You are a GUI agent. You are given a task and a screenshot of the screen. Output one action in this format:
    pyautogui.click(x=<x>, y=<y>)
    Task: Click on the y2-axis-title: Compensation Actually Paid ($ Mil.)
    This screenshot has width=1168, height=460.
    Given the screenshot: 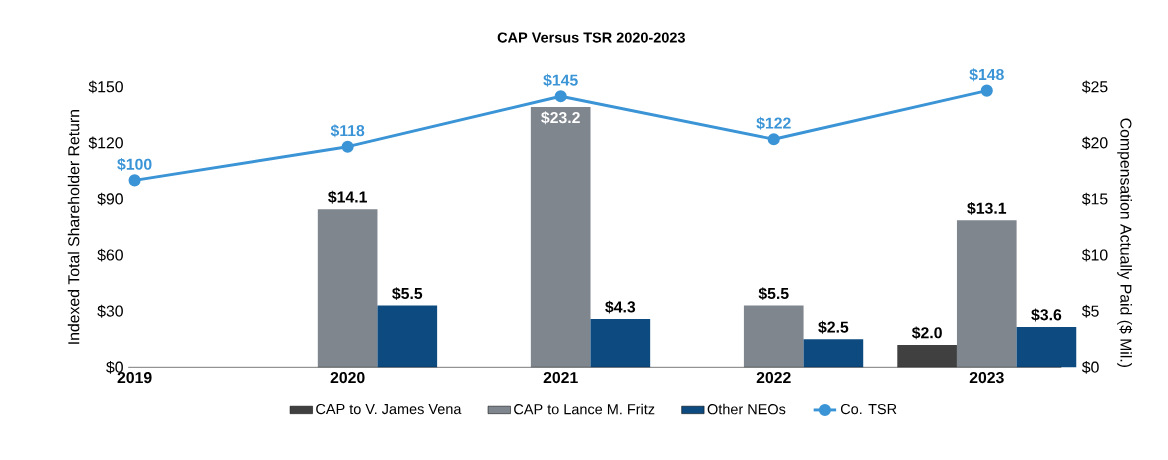 What is the action you would take?
    pyautogui.click(x=1125, y=242)
    